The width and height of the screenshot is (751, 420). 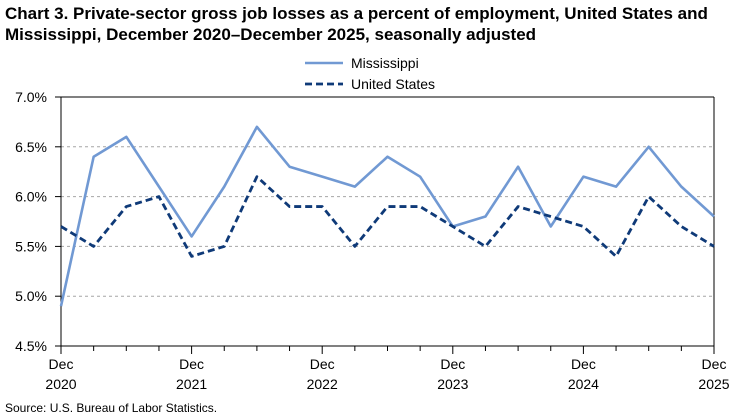 What do you see at coordinates (31, 147) in the screenshot?
I see `y-tick-label: 6.5%` at bounding box center [31, 147].